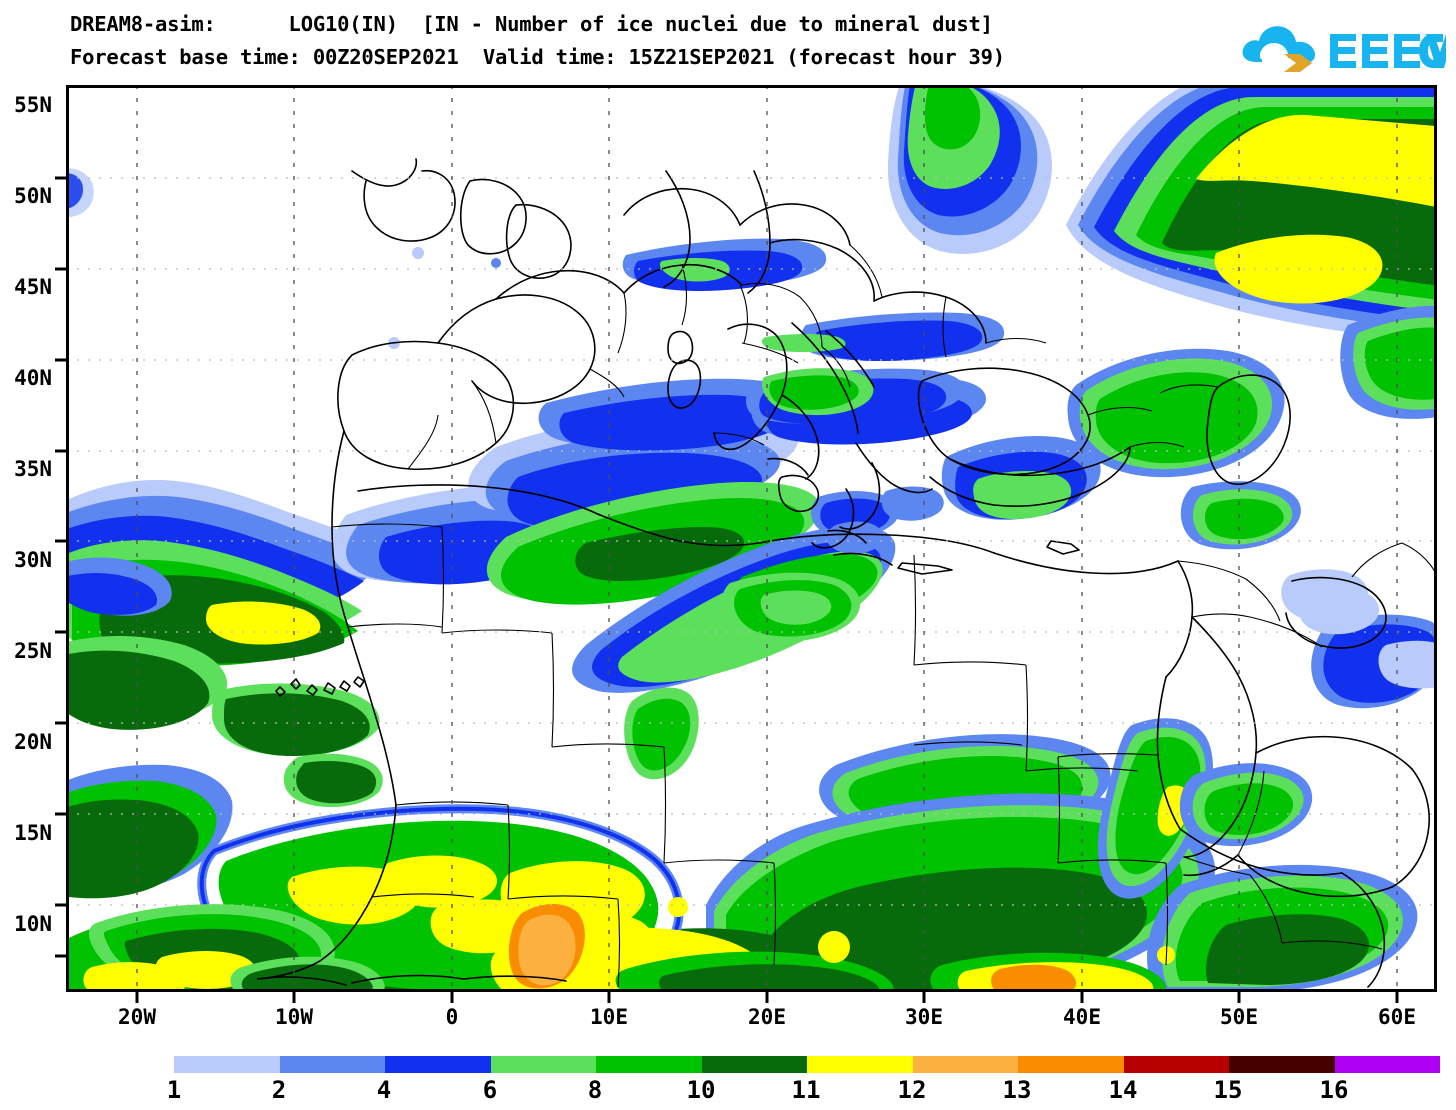  What do you see at coordinates (1388, 51) in the screenshot?
I see `logo-wordmark` at bounding box center [1388, 51].